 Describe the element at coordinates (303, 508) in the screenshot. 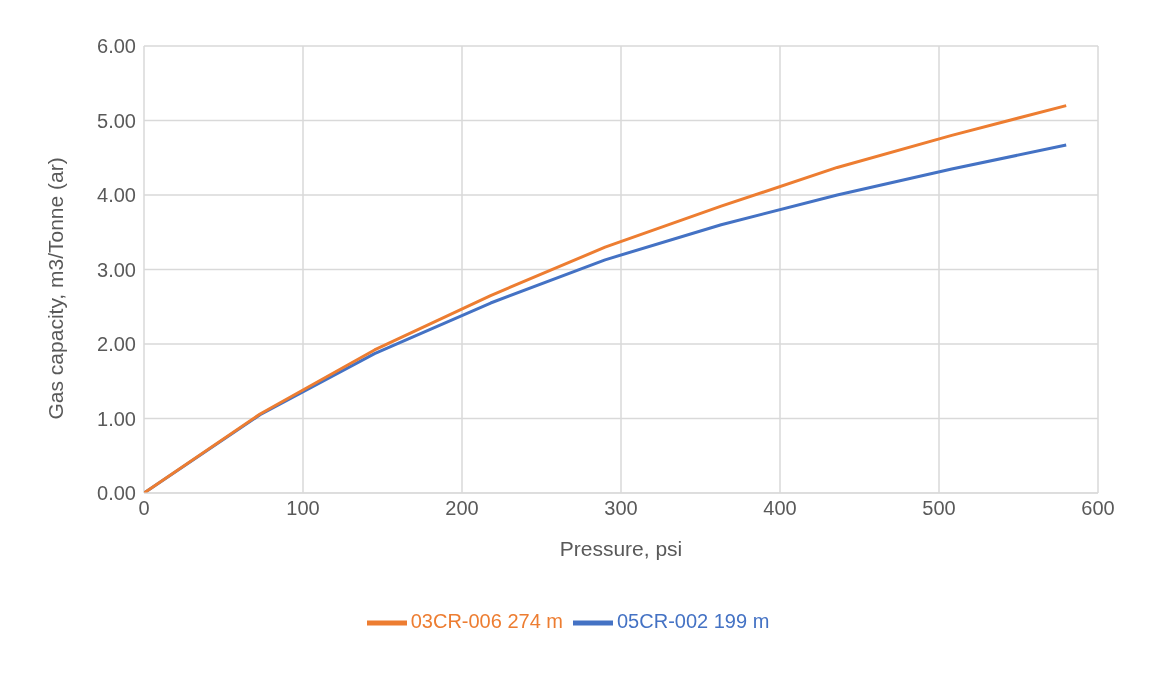

I see `x-tick-label: 100` at that location.